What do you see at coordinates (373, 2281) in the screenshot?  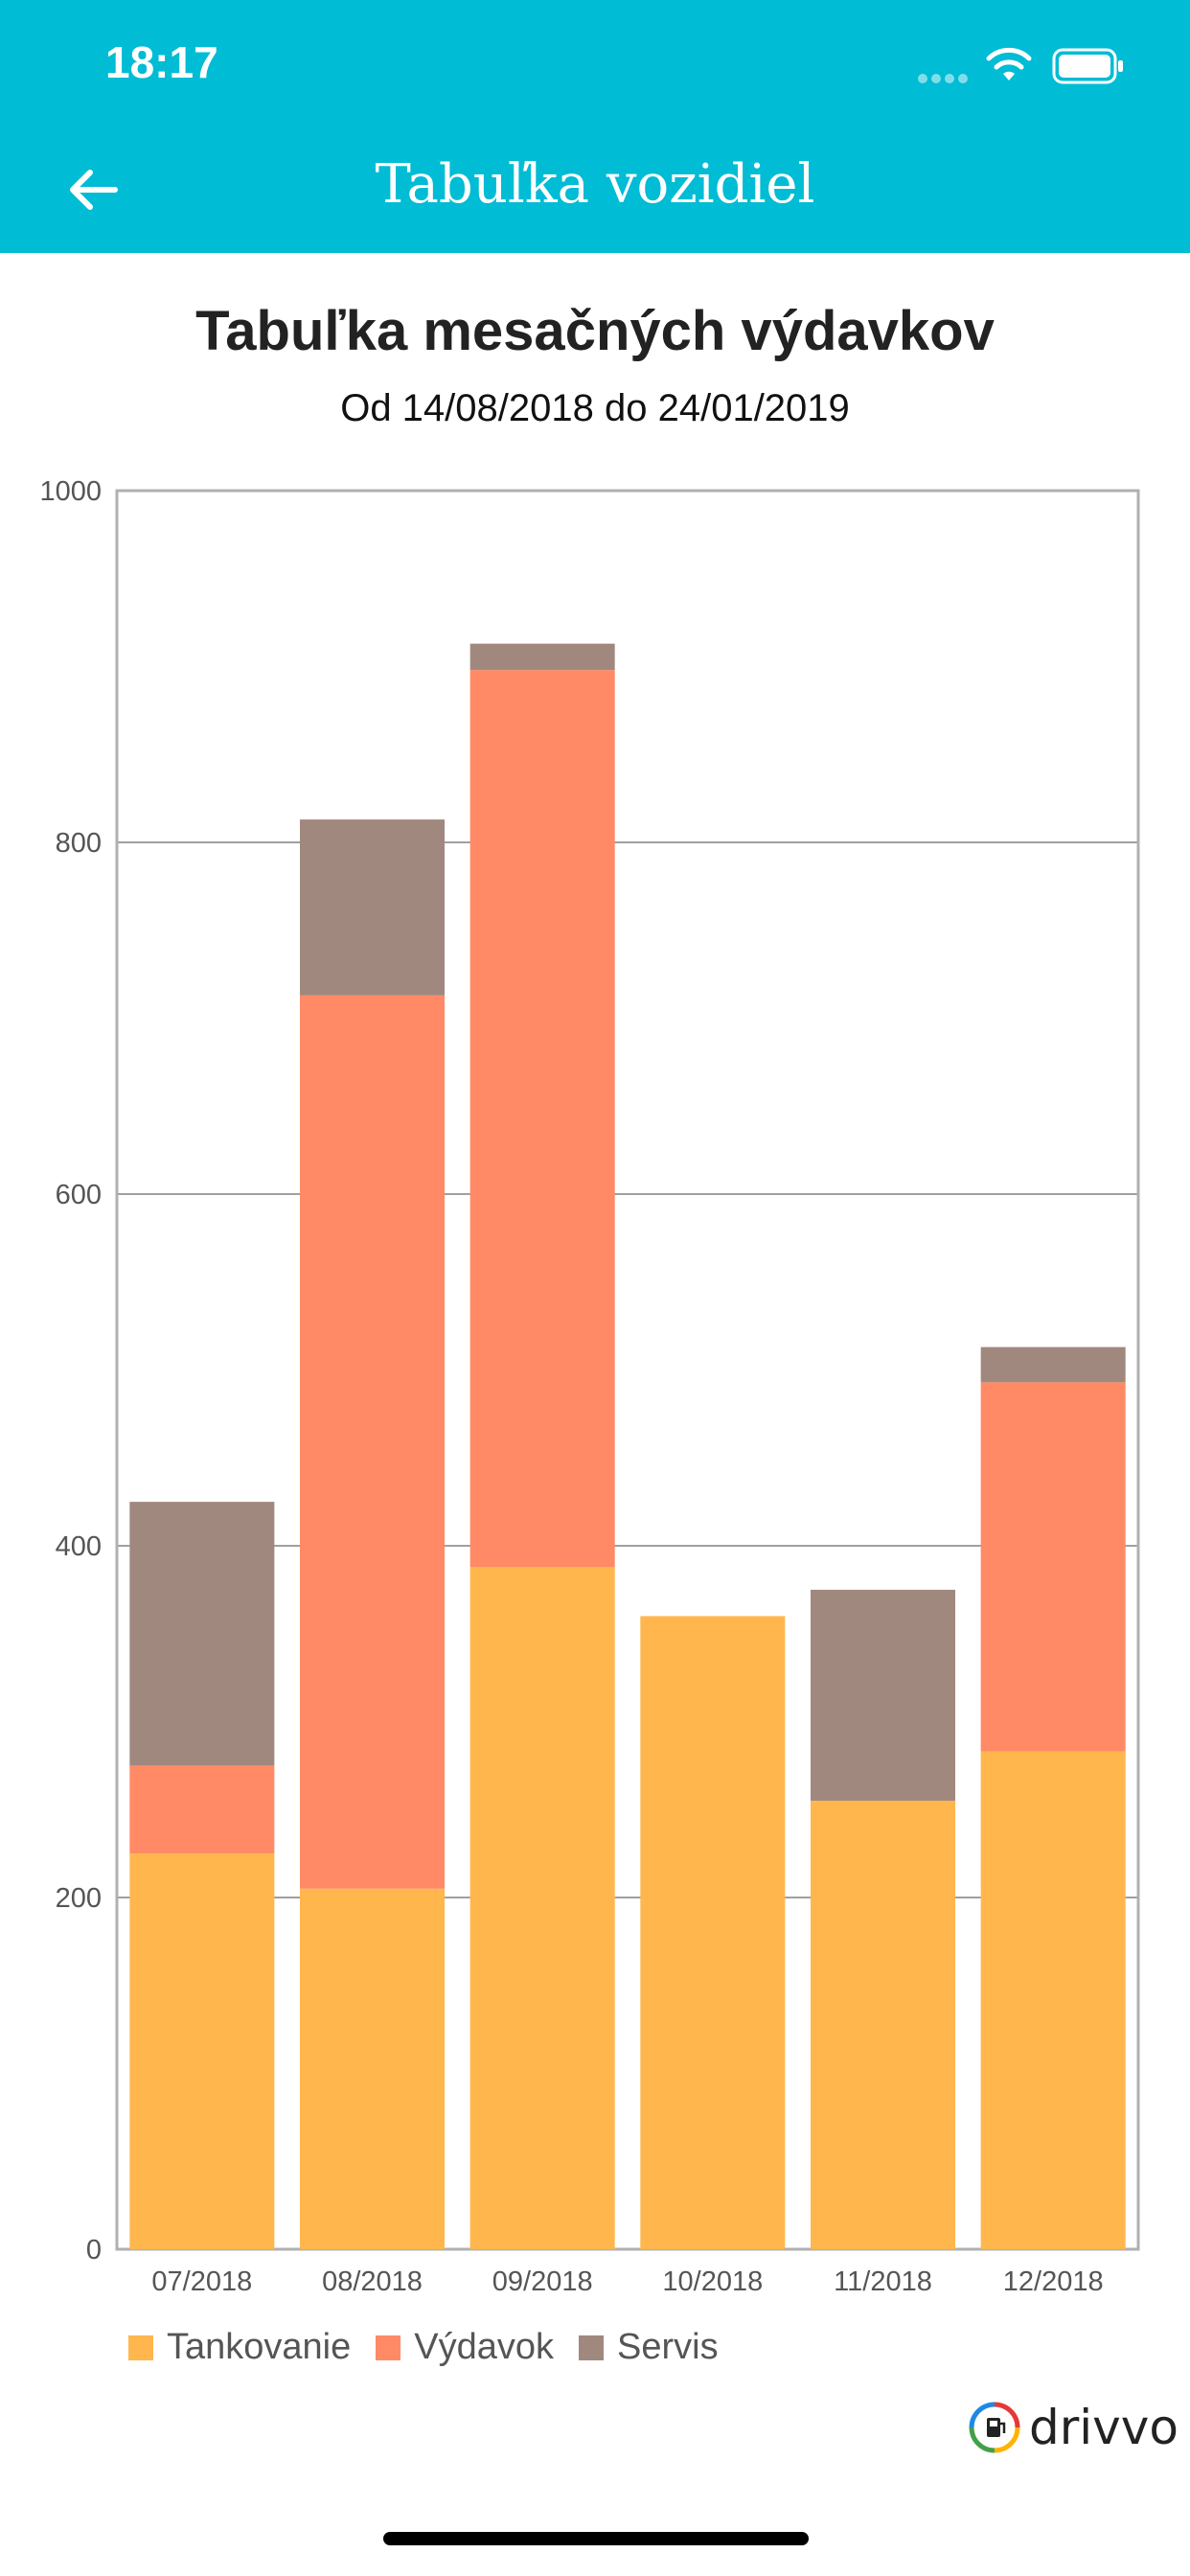 I see `x-tick-label: 08/2018` at bounding box center [373, 2281].